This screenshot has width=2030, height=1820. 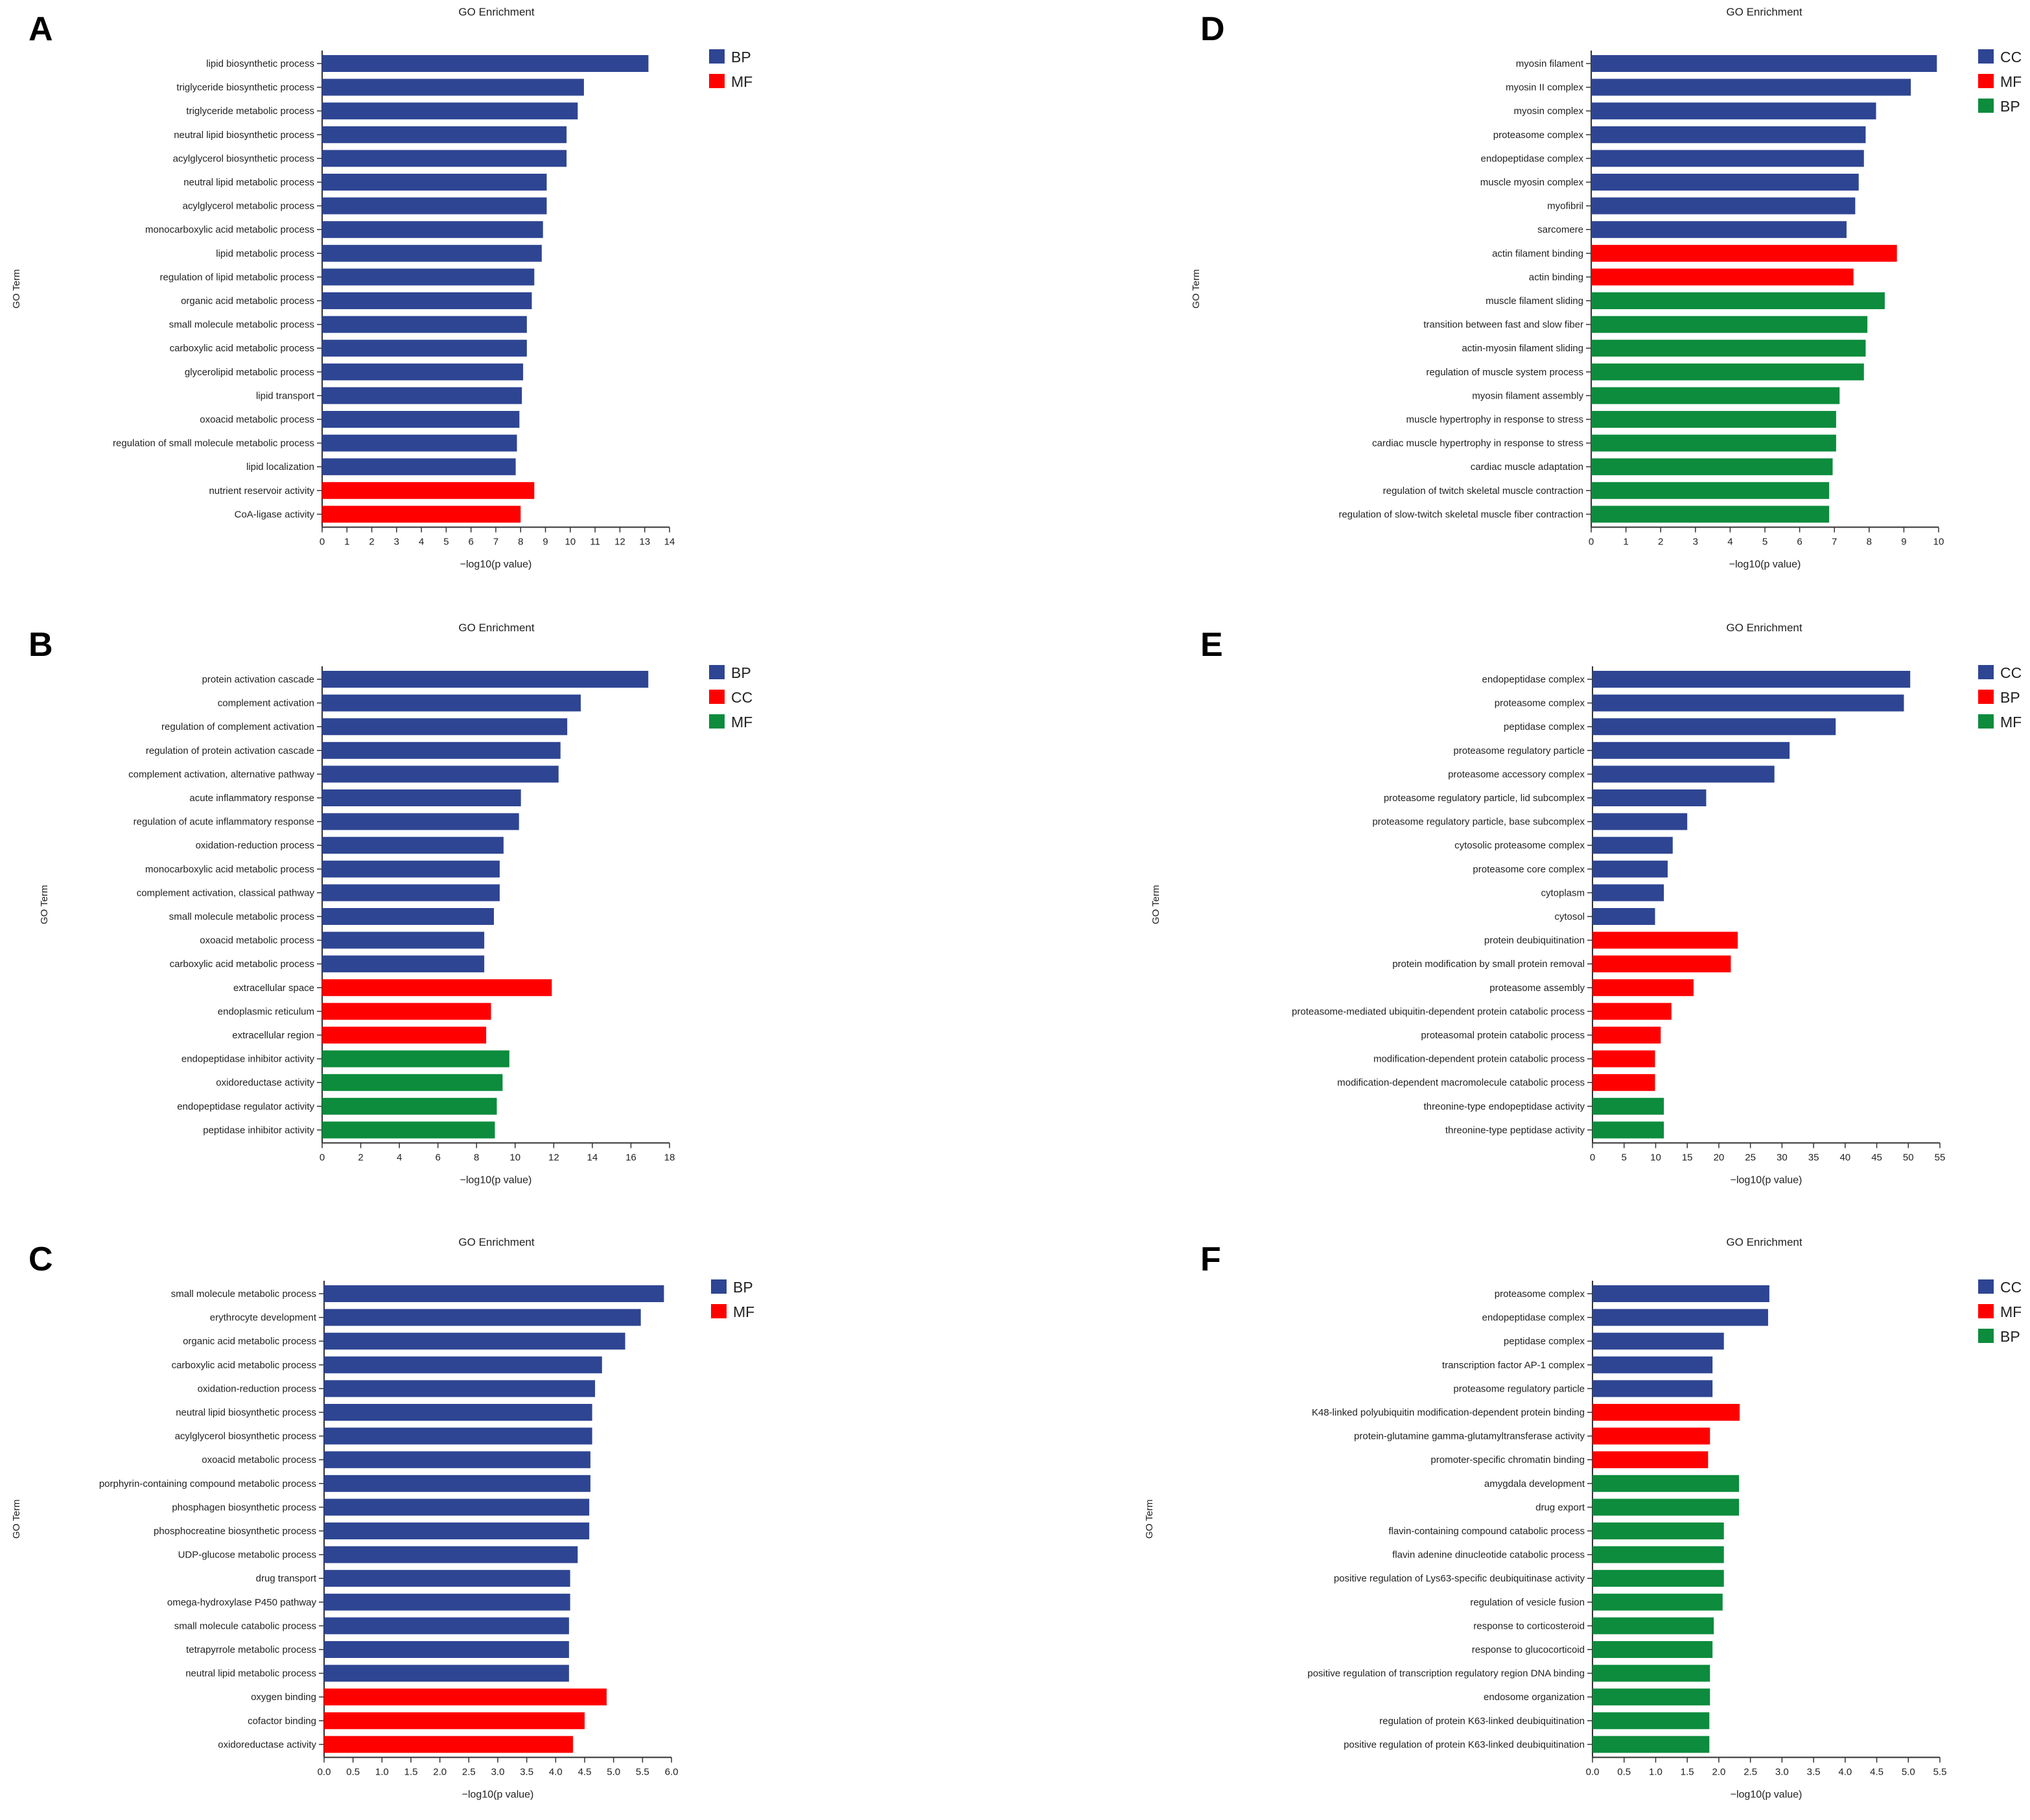 I want to click on x-tick-label: 2, so click(x=371, y=541).